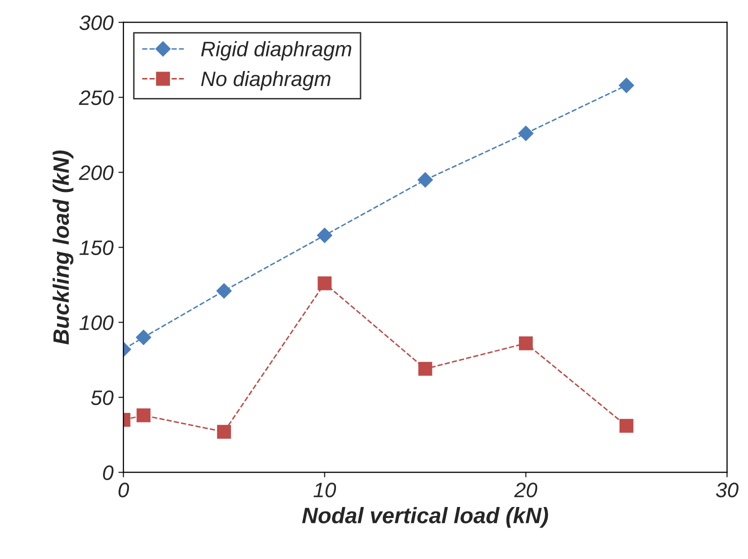 Image resolution: width=748 pixels, height=559 pixels. I want to click on x-tick-label: 20, so click(526, 490).